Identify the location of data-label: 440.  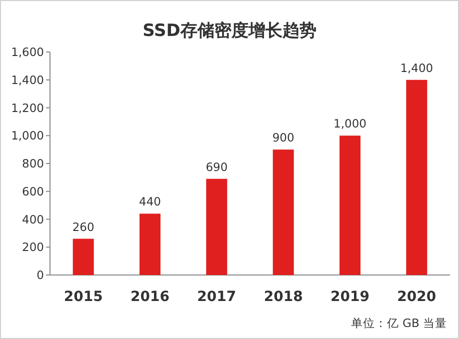
(150, 201).